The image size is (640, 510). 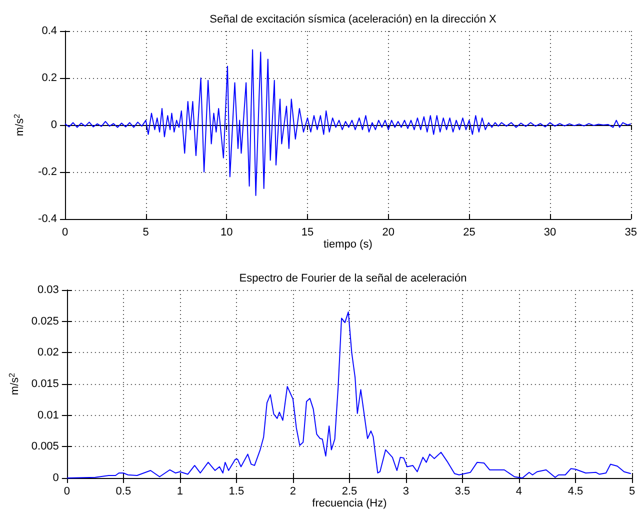 I want to click on y-tick-label: 0.01, so click(x=48, y=415).